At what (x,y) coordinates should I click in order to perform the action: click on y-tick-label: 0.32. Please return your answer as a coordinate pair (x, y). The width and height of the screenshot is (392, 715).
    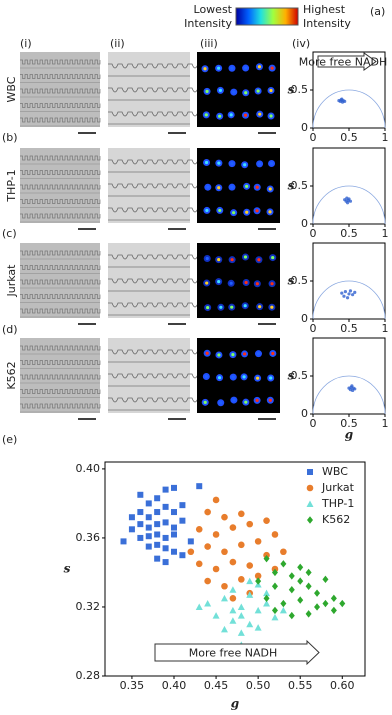
    Looking at the image, I should click on (88, 606).